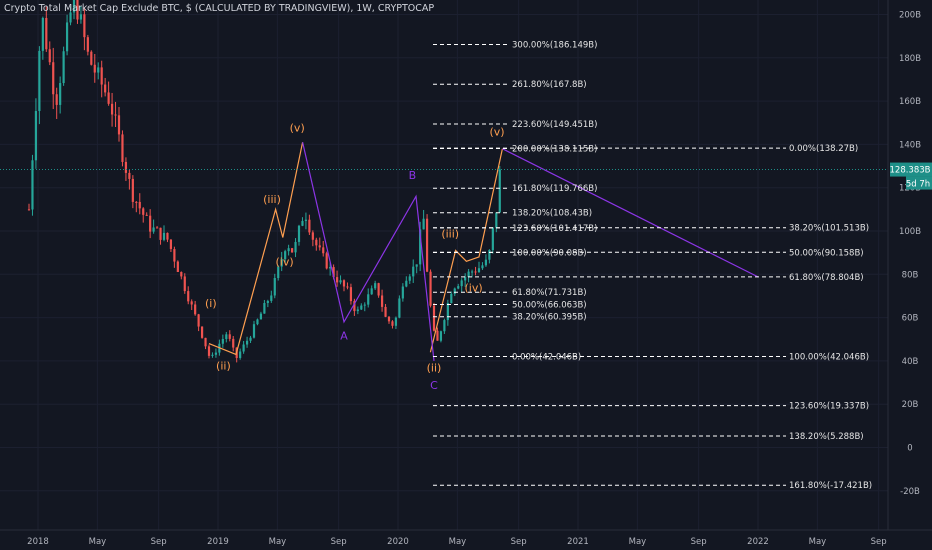 This screenshot has height=550, width=932. I want to click on wave-label: (ii), so click(223, 366).